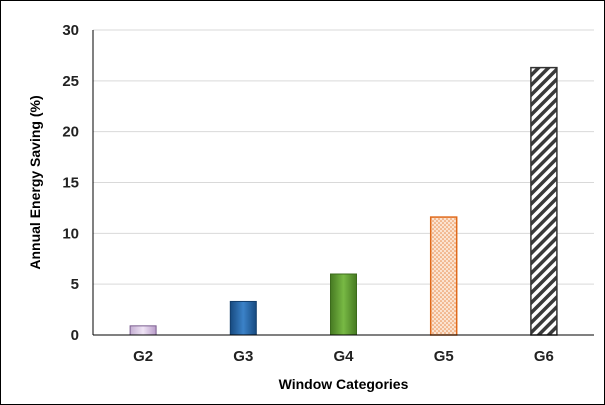  What do you see at coordinates (343, 304) in the screenshot?
I see `bar-g4` at bounding box center [343, 304].